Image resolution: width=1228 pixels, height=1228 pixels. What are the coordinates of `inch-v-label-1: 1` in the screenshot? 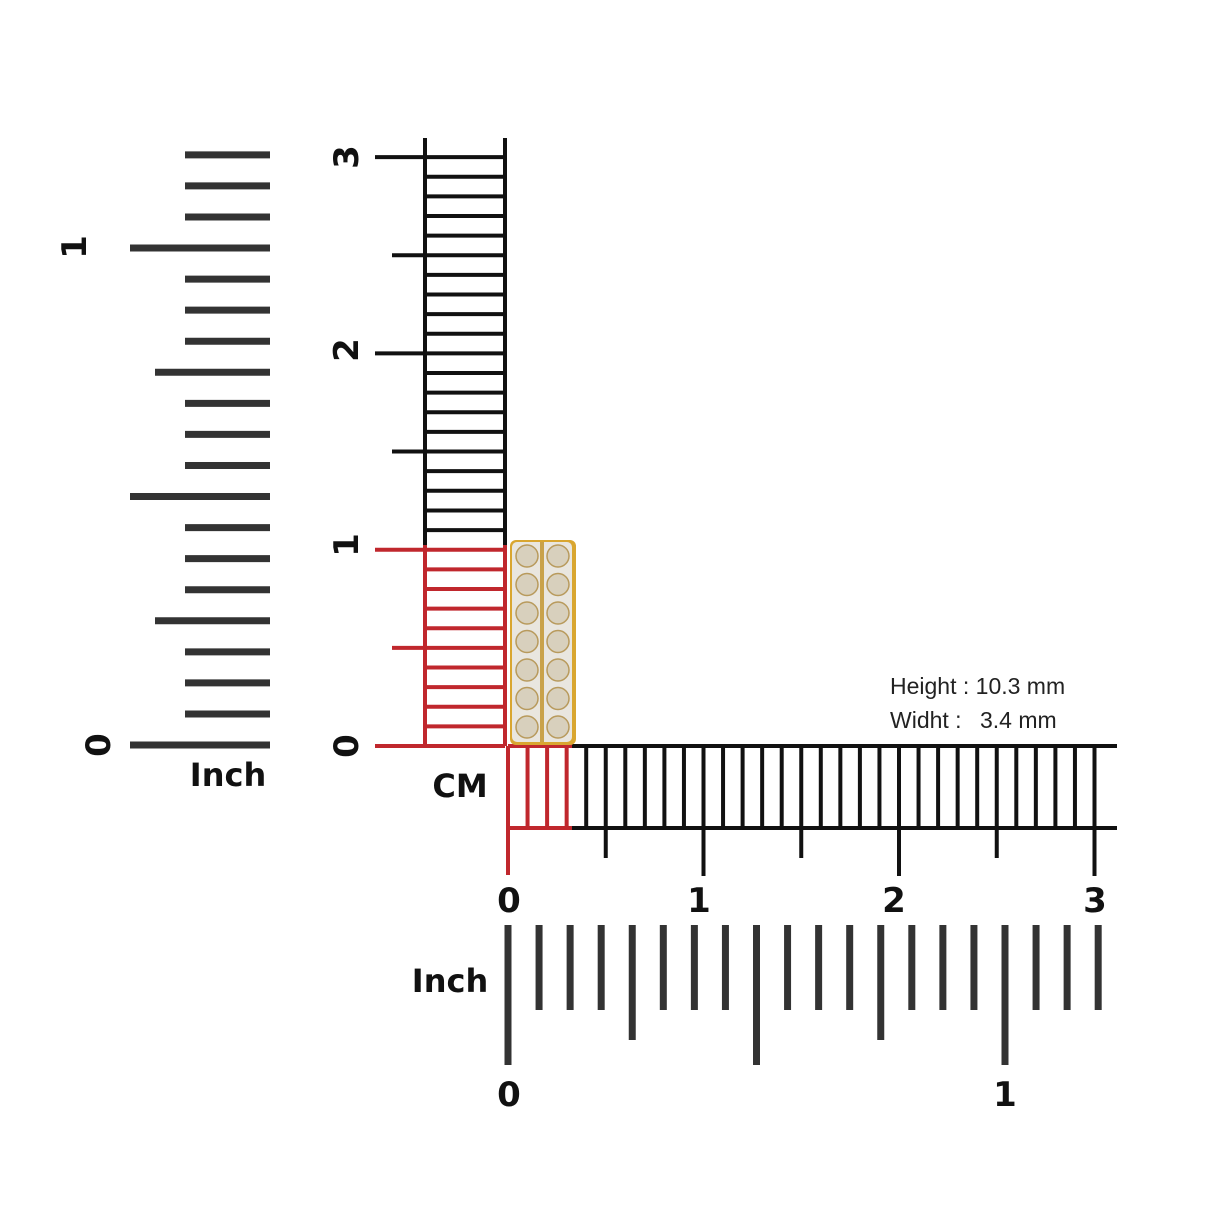 It's located at (75, 247).